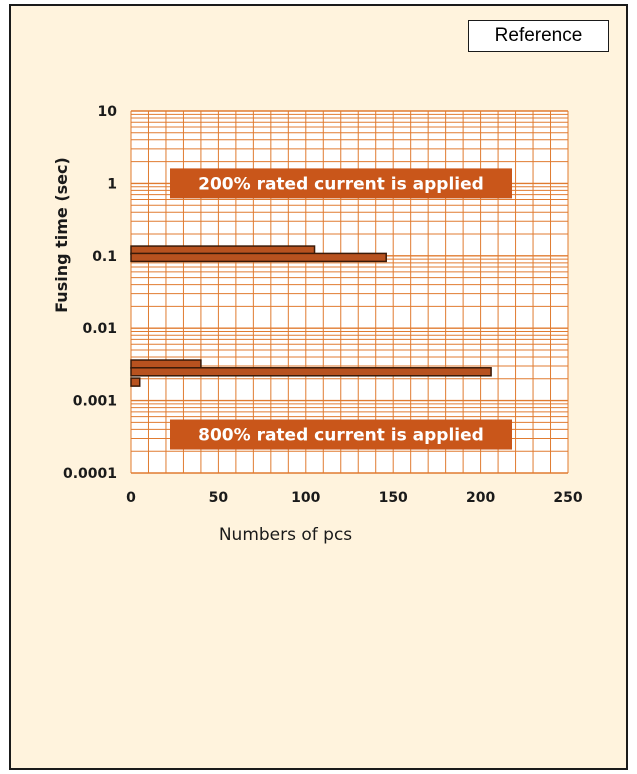 The width and height of the screenshot is (637, 774). What do you see at coordinates (104, 257) in the screenshot?
I see `y-tick-label: 0.1` at bounding box center [104, 257].